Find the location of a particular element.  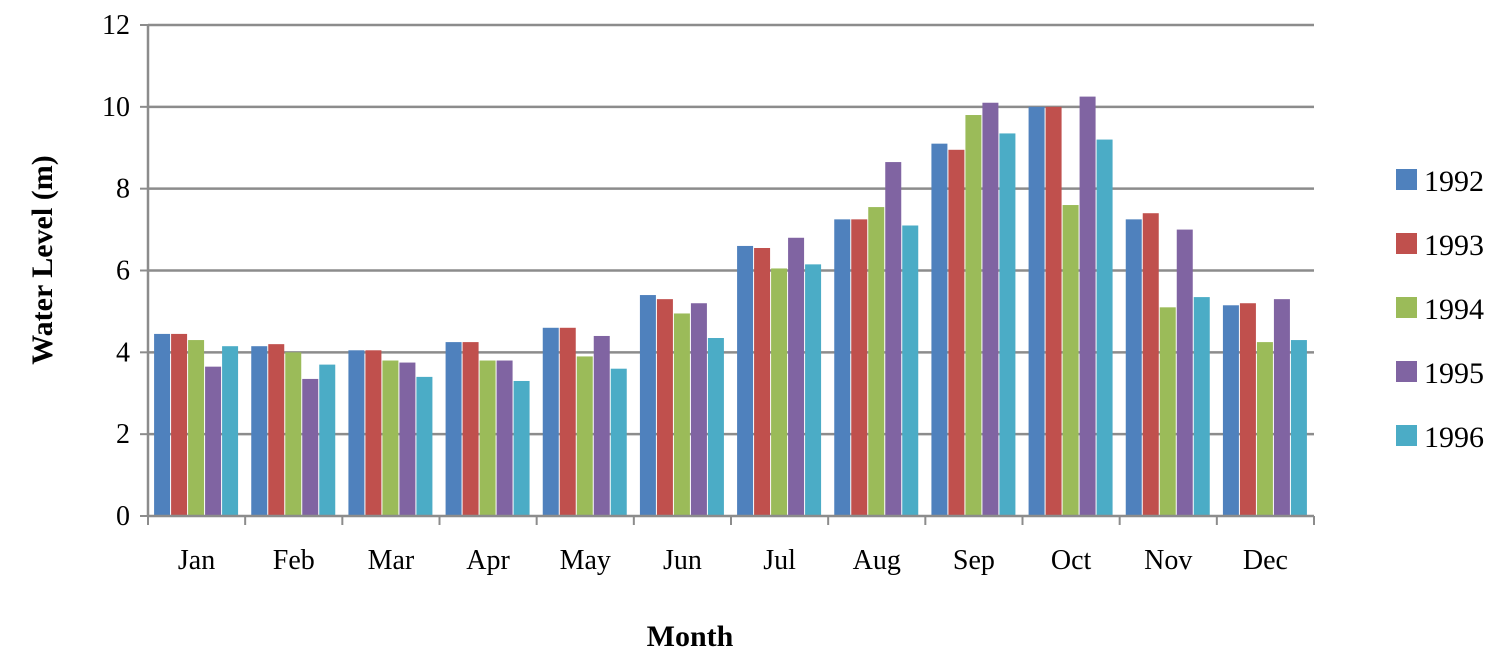

bar-sep-1993 is located at coordinates (956, 332).